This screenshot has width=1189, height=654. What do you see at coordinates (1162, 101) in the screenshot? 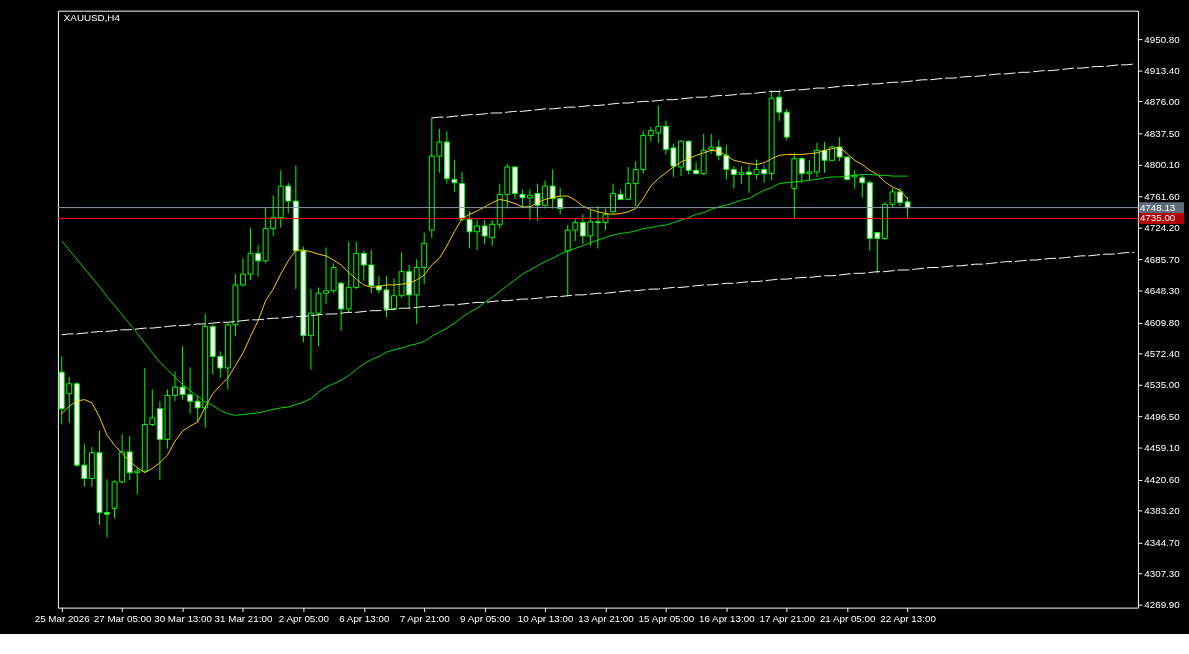
I see `y-tick-label: 4876.00` at bounding box center [1162, 101].